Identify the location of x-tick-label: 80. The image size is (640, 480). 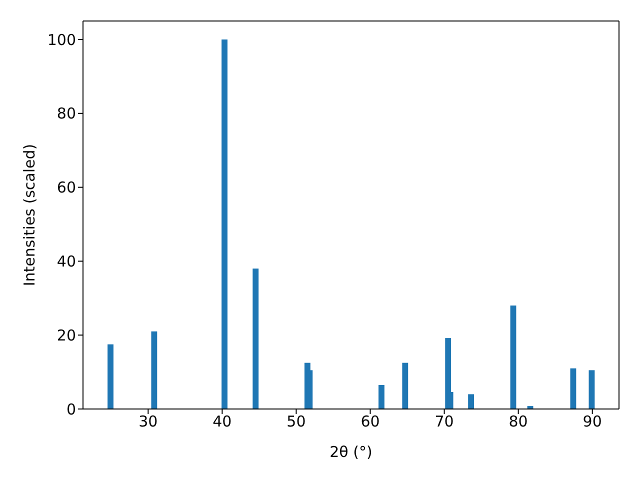
(518, 421).